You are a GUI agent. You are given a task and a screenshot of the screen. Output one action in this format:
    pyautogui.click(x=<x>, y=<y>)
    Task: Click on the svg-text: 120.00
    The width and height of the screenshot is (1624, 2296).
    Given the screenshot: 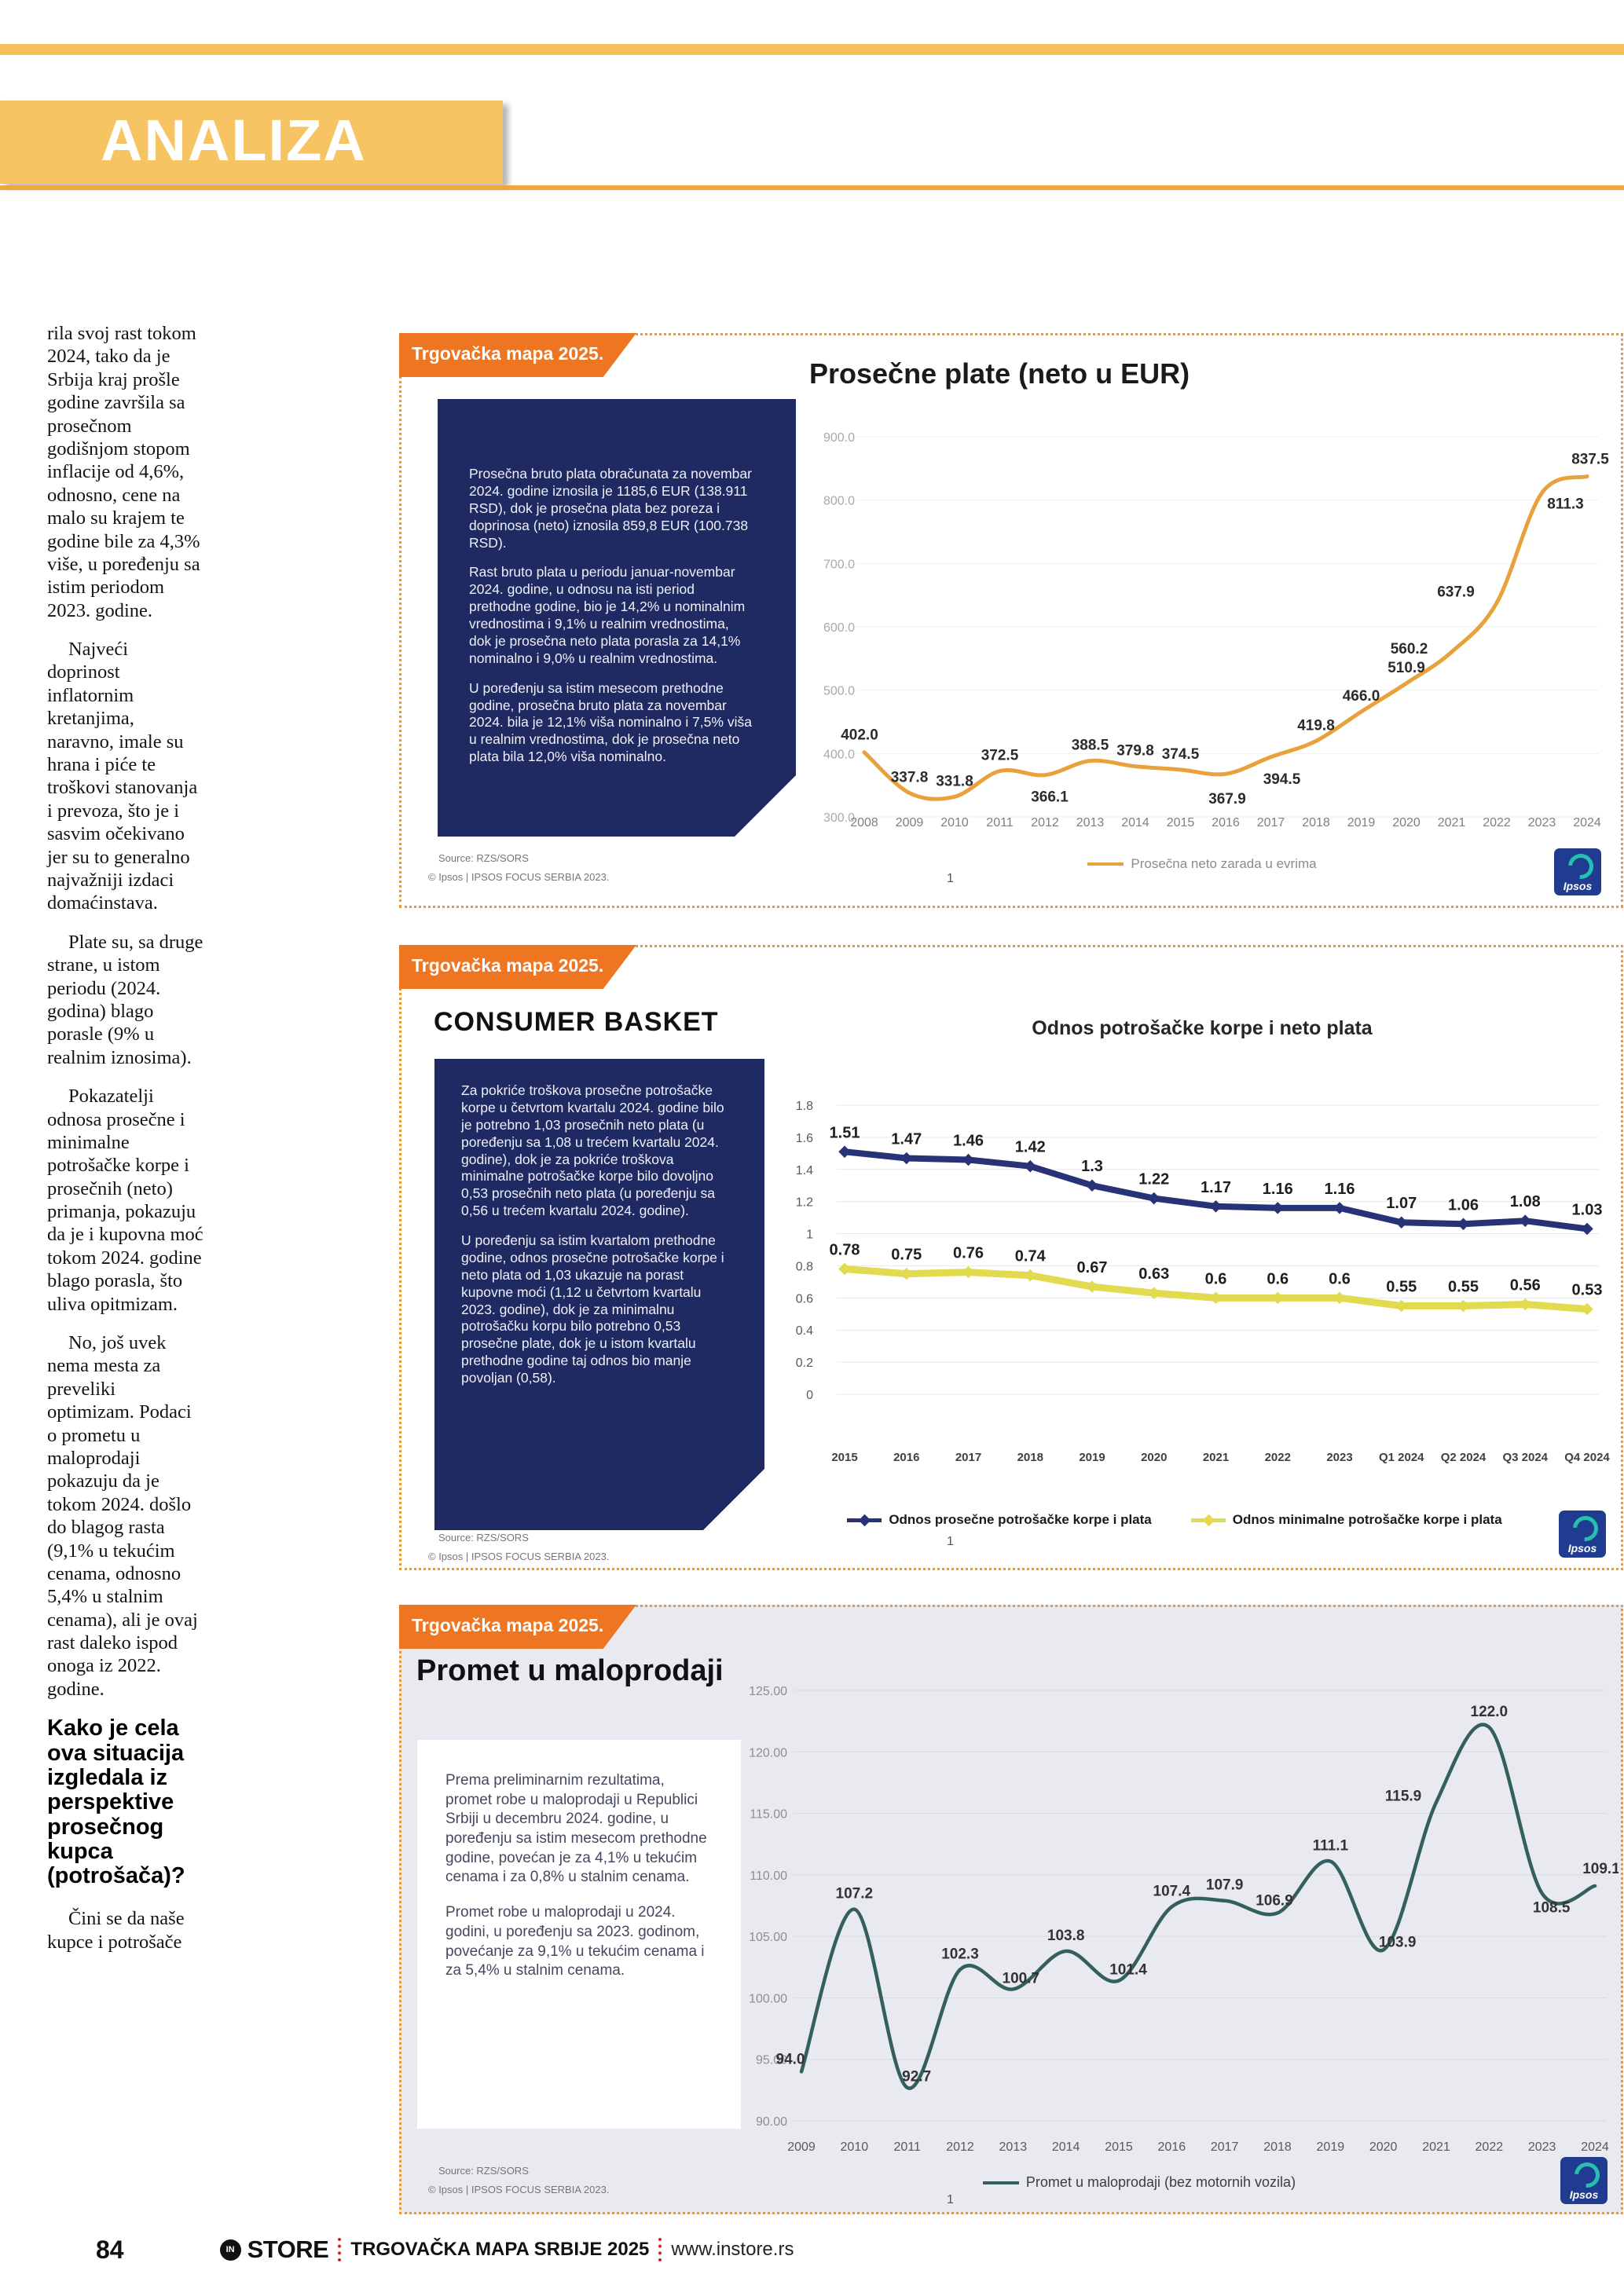 What is the action you would take?
    pyautogui.click(x=768, y=1753)
    